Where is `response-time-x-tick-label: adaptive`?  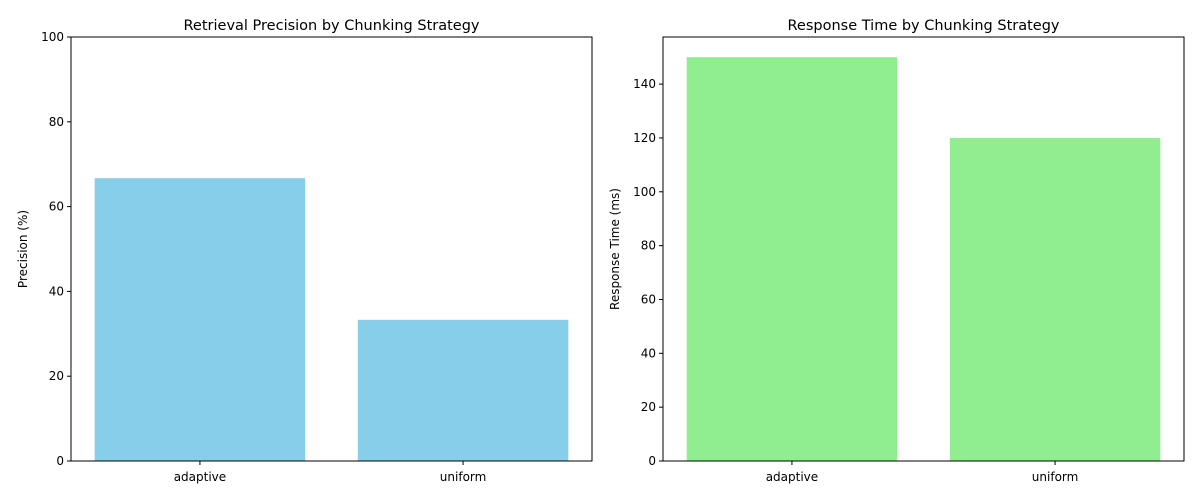
response-time-x-tick-label: adaptive is located at coordinates (792, 477).